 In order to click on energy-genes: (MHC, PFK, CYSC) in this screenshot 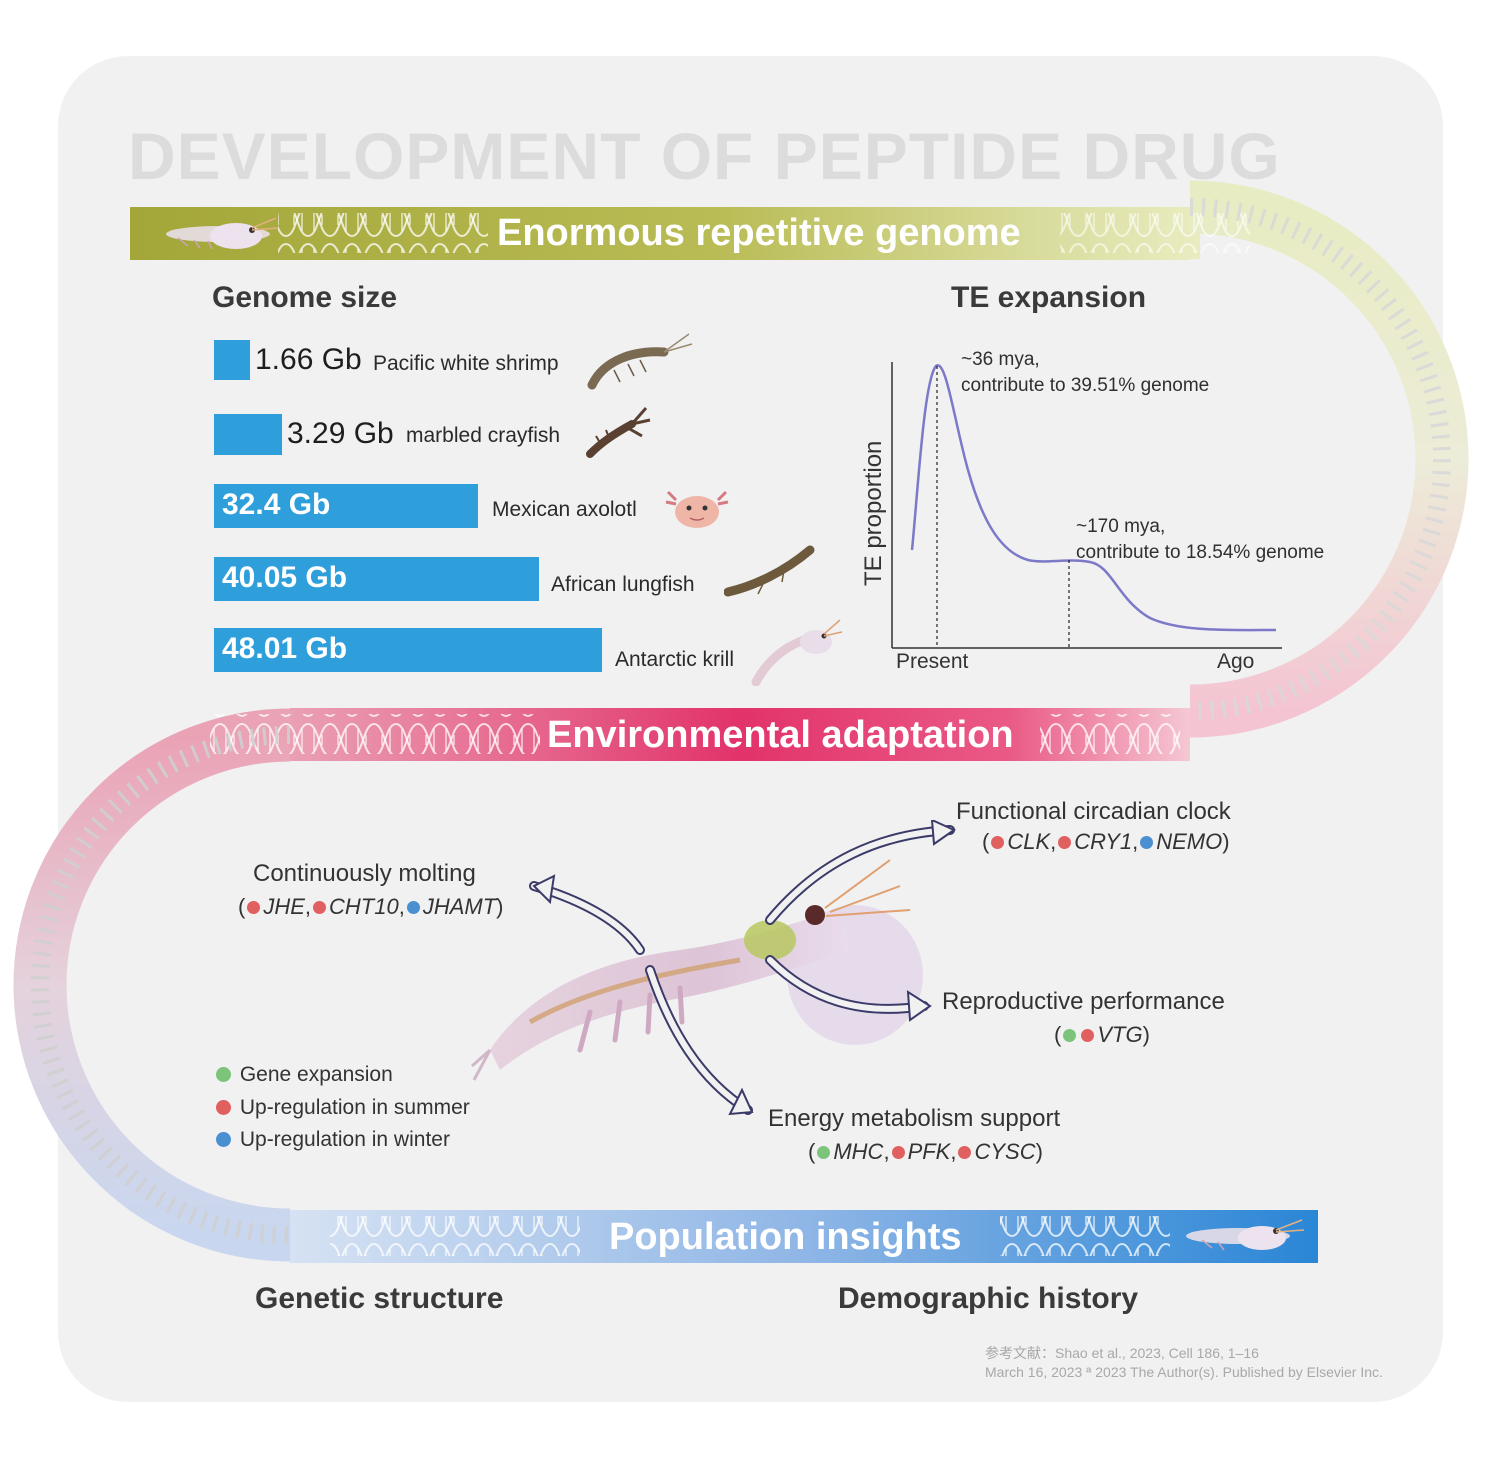, I will do `click(925, 1151)`.